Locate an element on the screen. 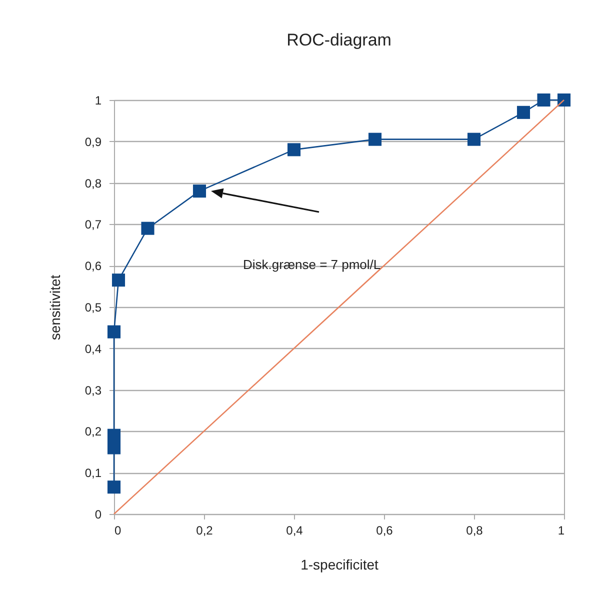  chart-title: ROC-diagram is located at coordinates (339, 40).